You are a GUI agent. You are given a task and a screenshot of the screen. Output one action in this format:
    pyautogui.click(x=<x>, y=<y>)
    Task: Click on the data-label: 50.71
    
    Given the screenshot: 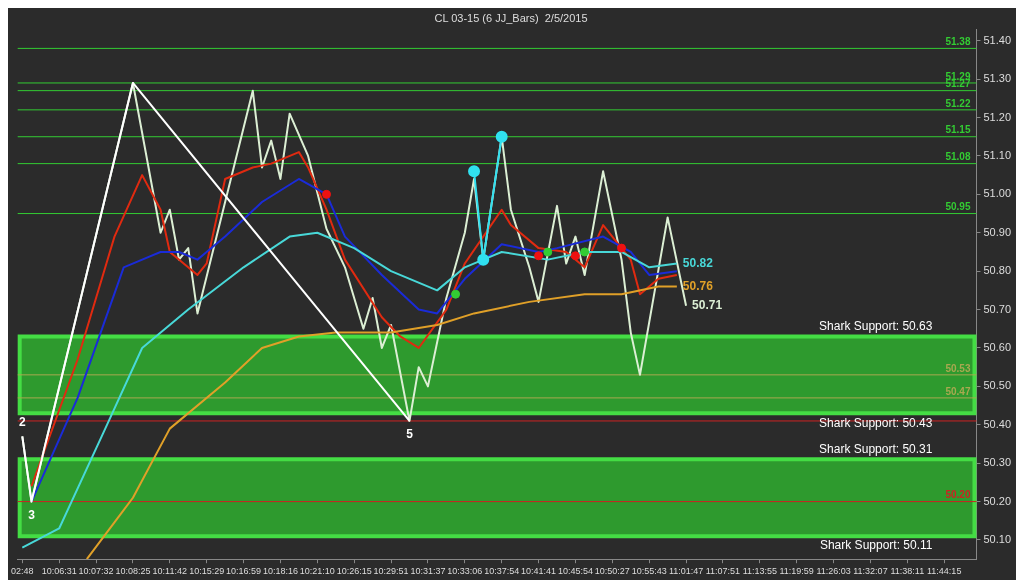 What is the action you would take?
    pyautogui.click(x=707, y=305)
    